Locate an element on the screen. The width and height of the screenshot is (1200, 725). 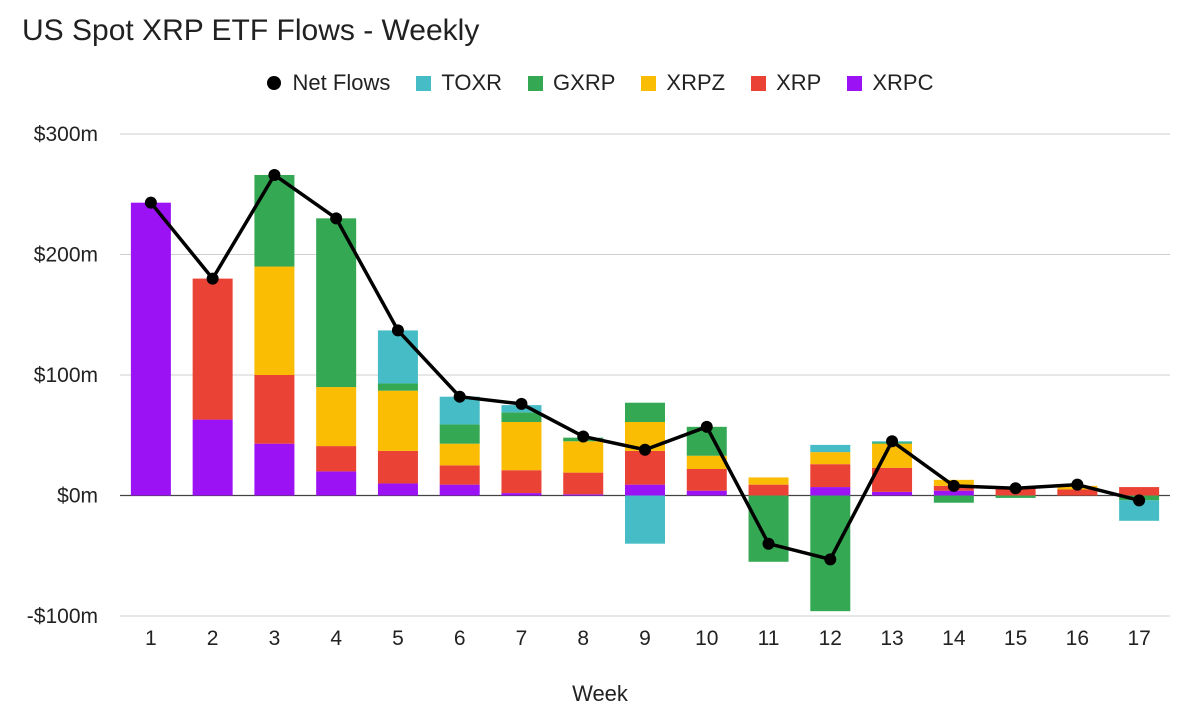
legend-label-xrp: XRP is located at coordinates (799, 82).